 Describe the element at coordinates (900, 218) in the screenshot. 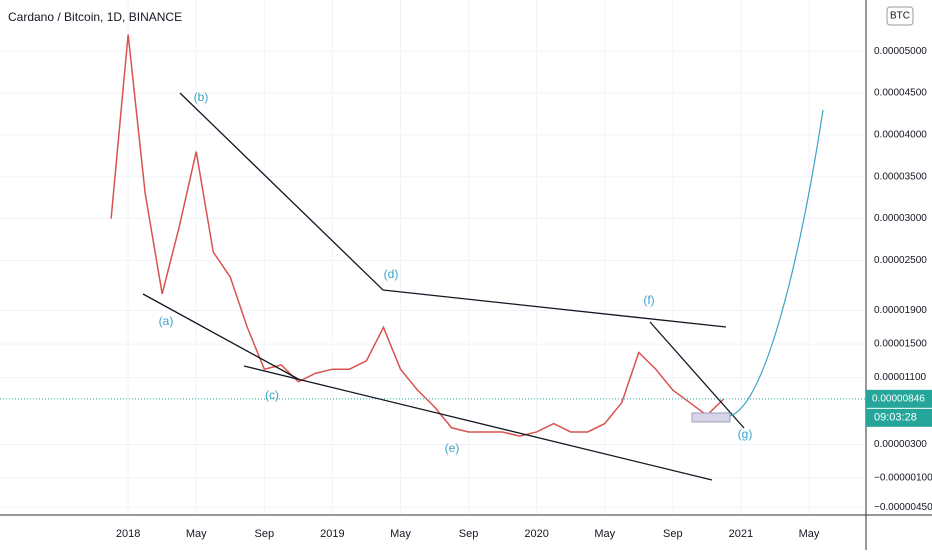

I see `y-tick-label: 0.00003000` at that location.